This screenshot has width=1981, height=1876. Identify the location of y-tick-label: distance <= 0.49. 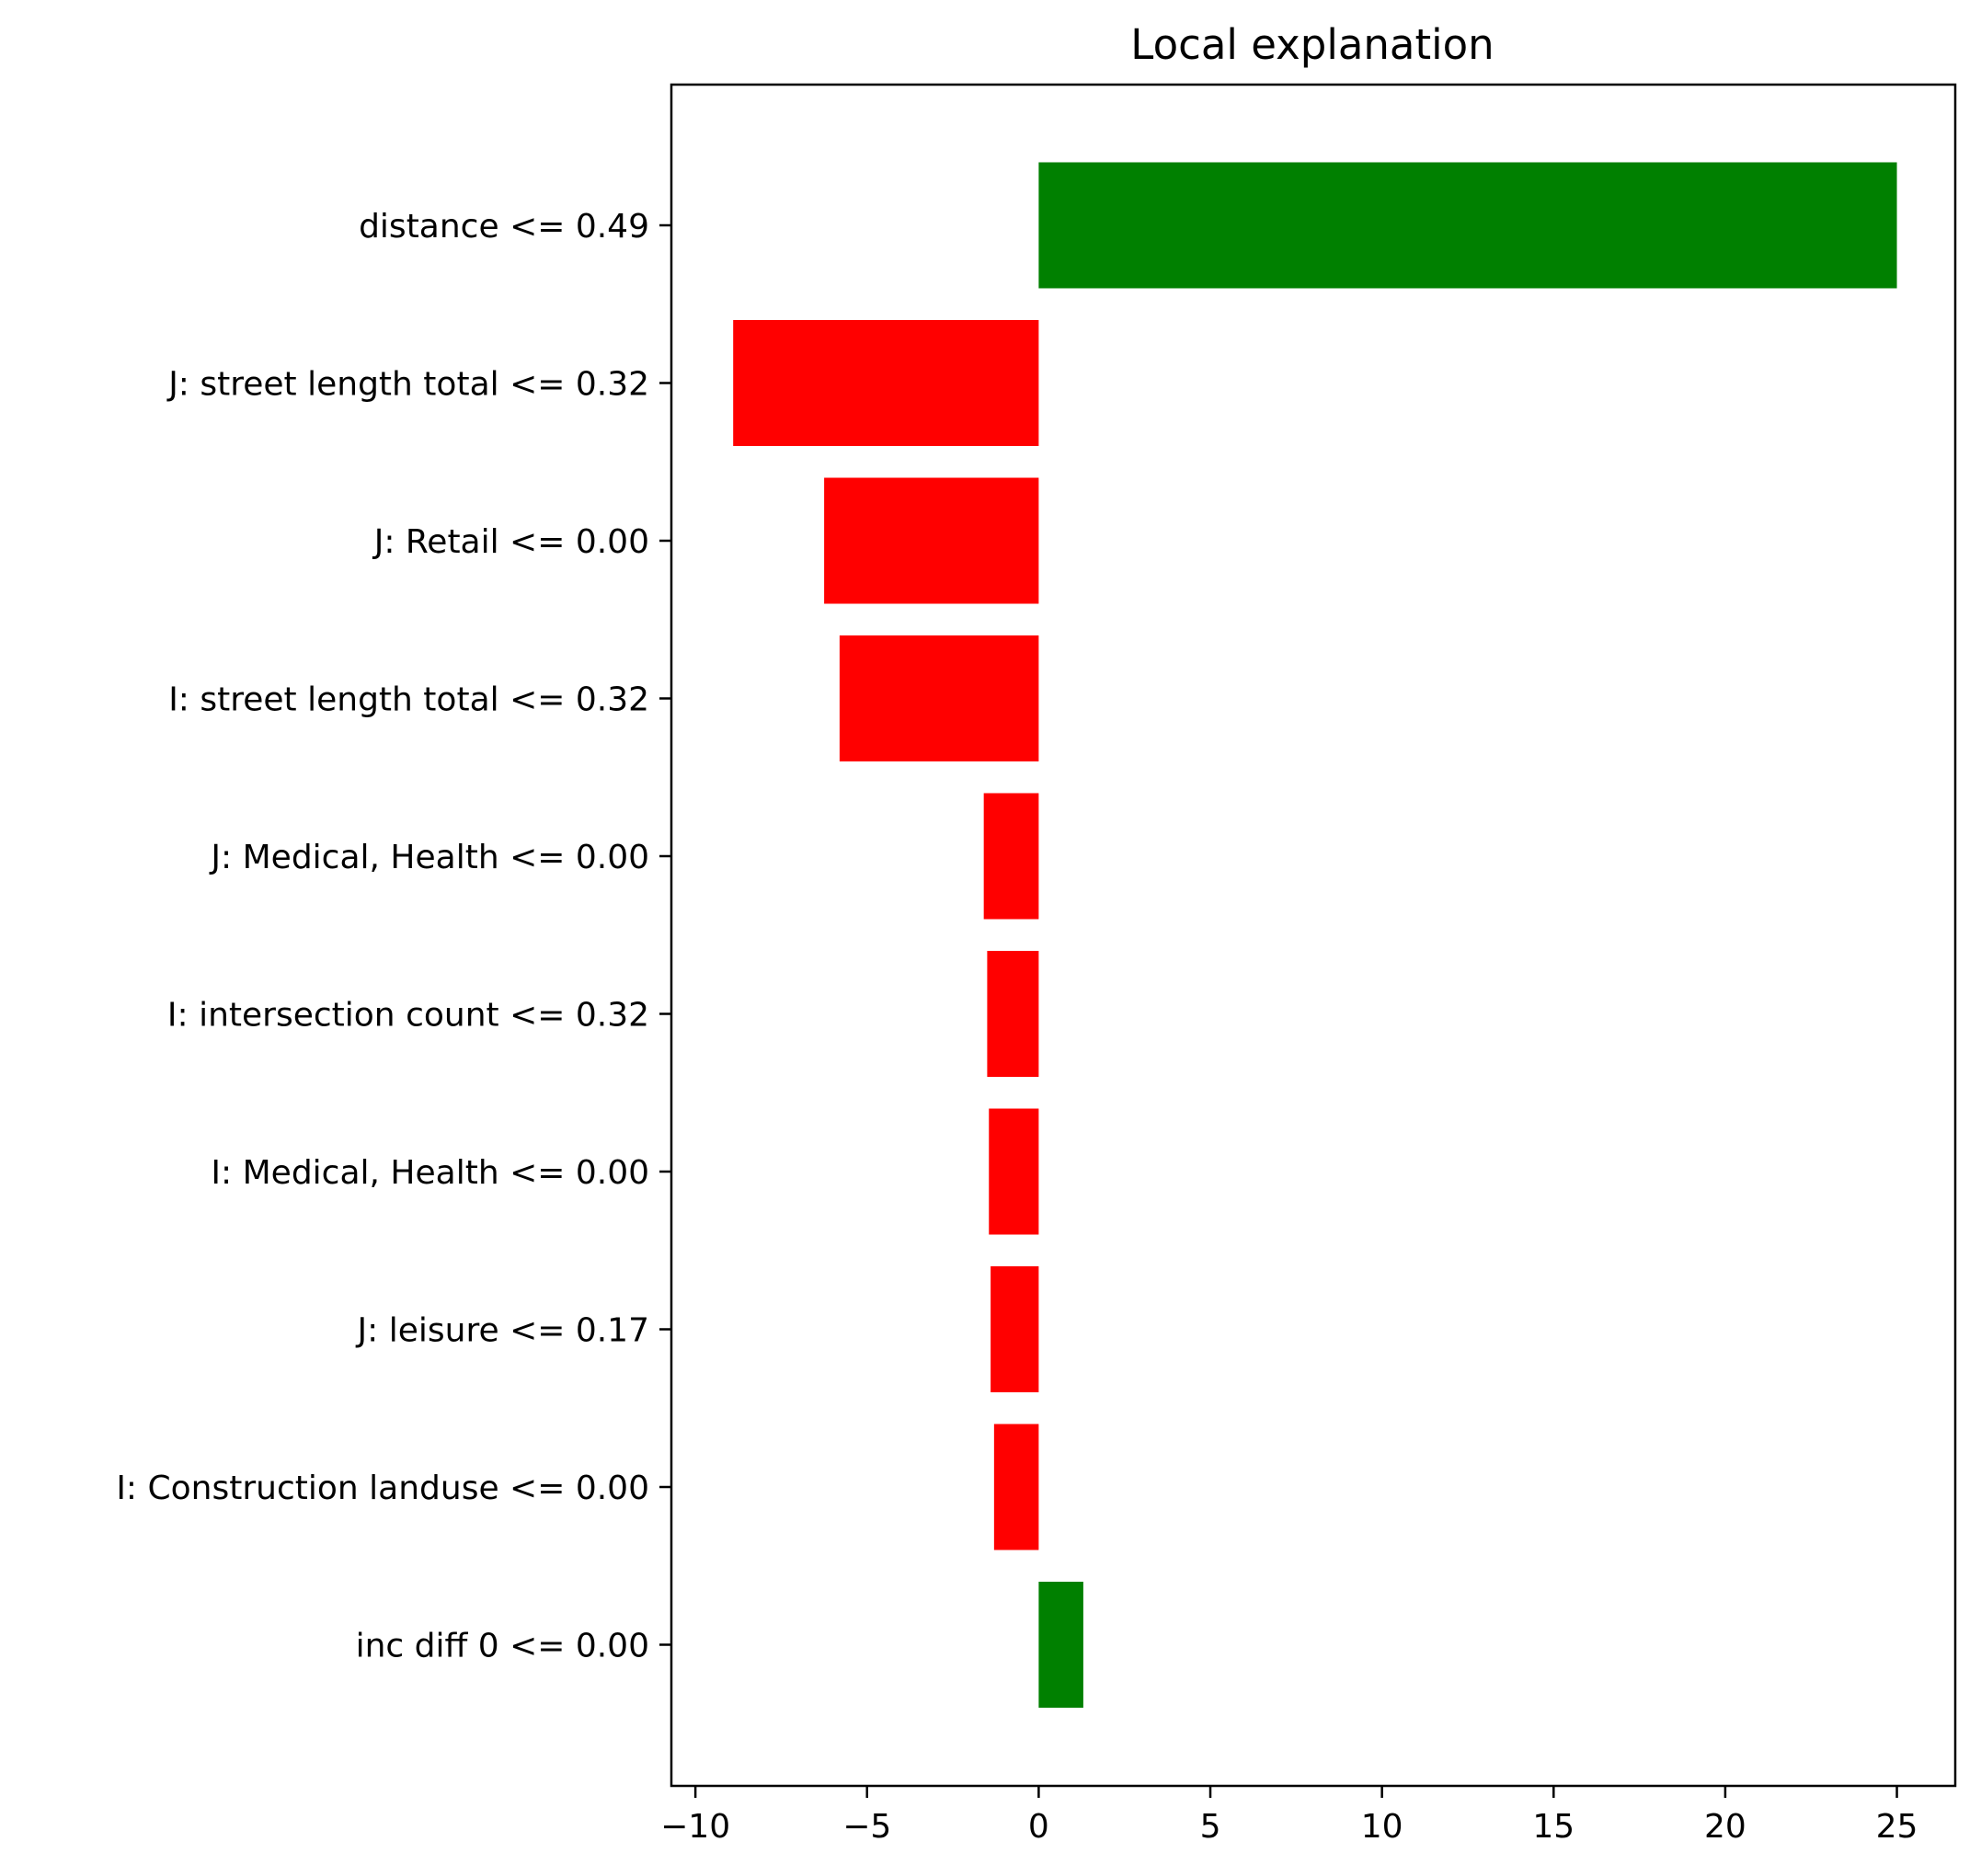
(504, 227).